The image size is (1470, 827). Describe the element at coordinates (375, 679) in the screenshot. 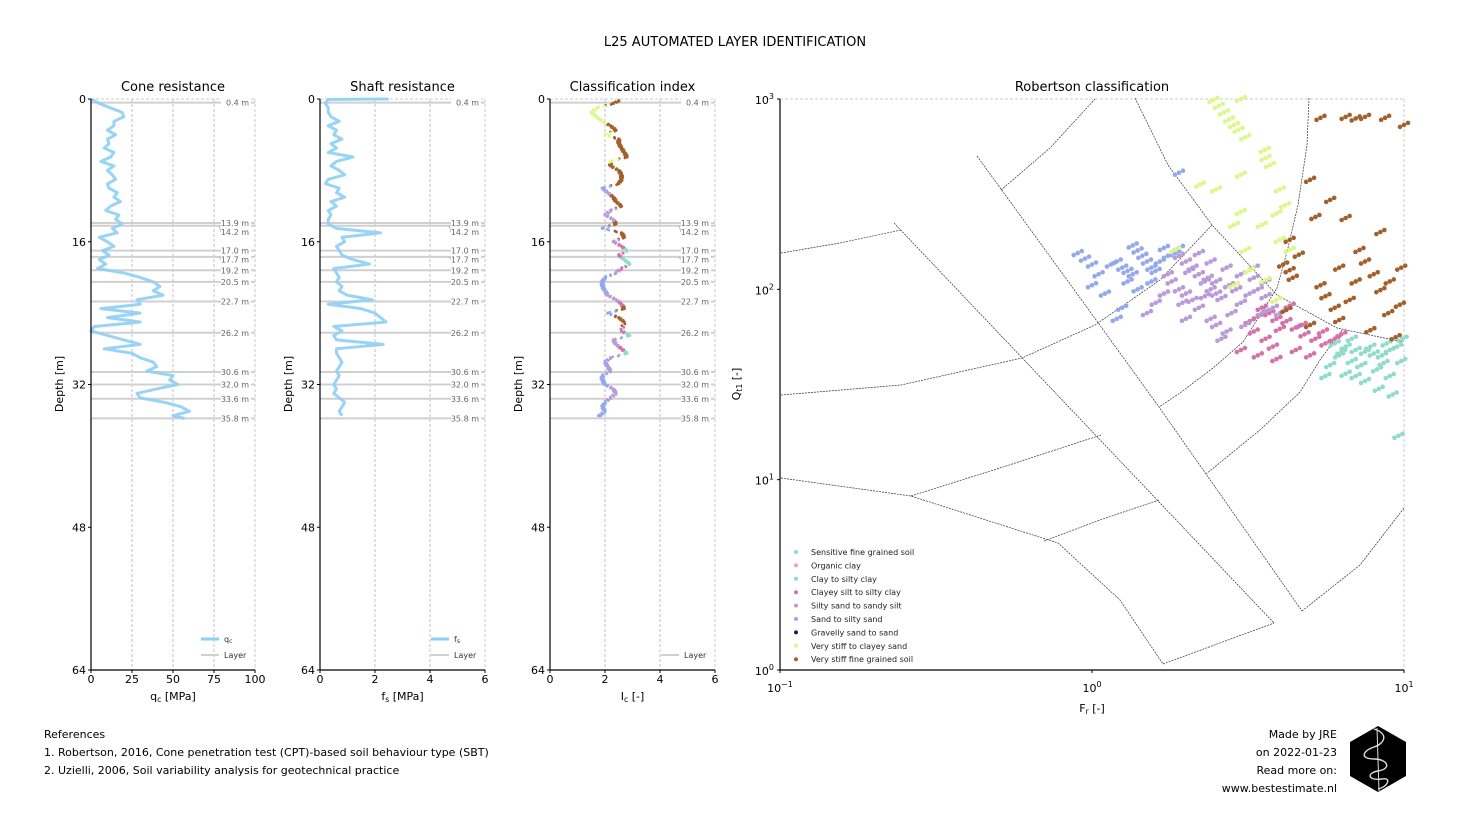

I see `x-tick-label: 2` at that location.